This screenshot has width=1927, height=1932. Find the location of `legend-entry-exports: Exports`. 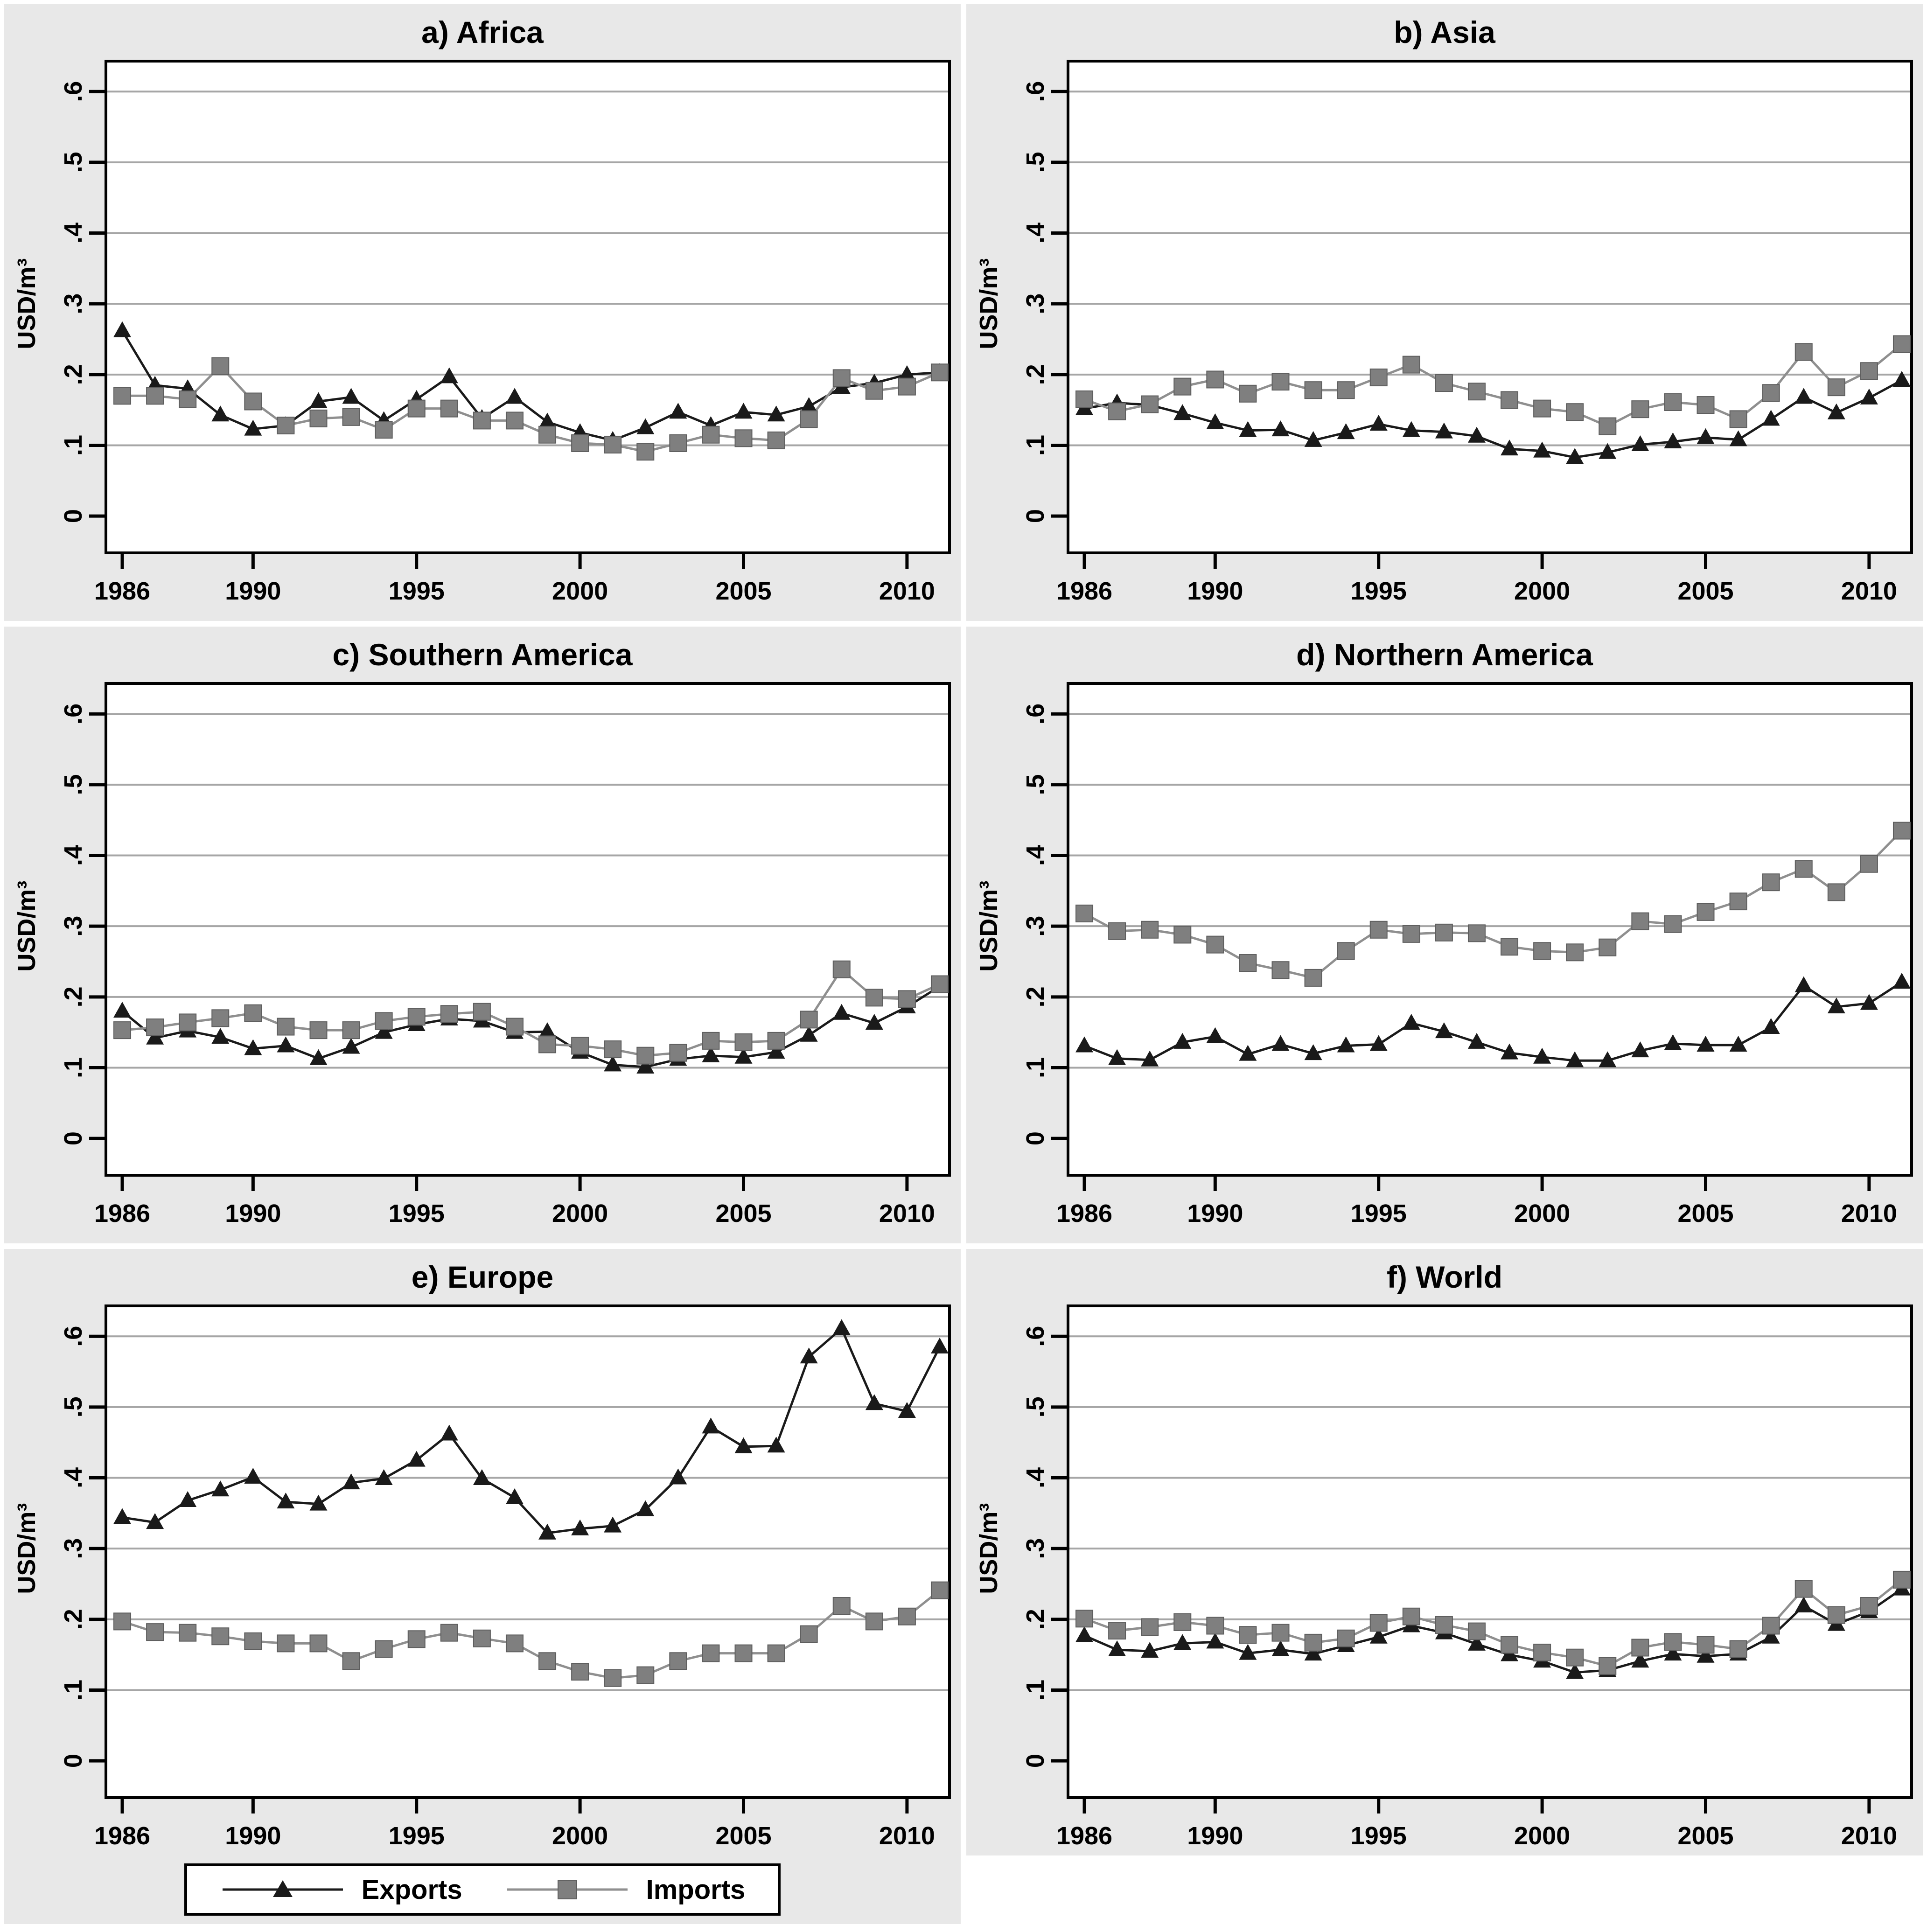

legend-entry-exports: Exports is located at coordinates (341, 1889).